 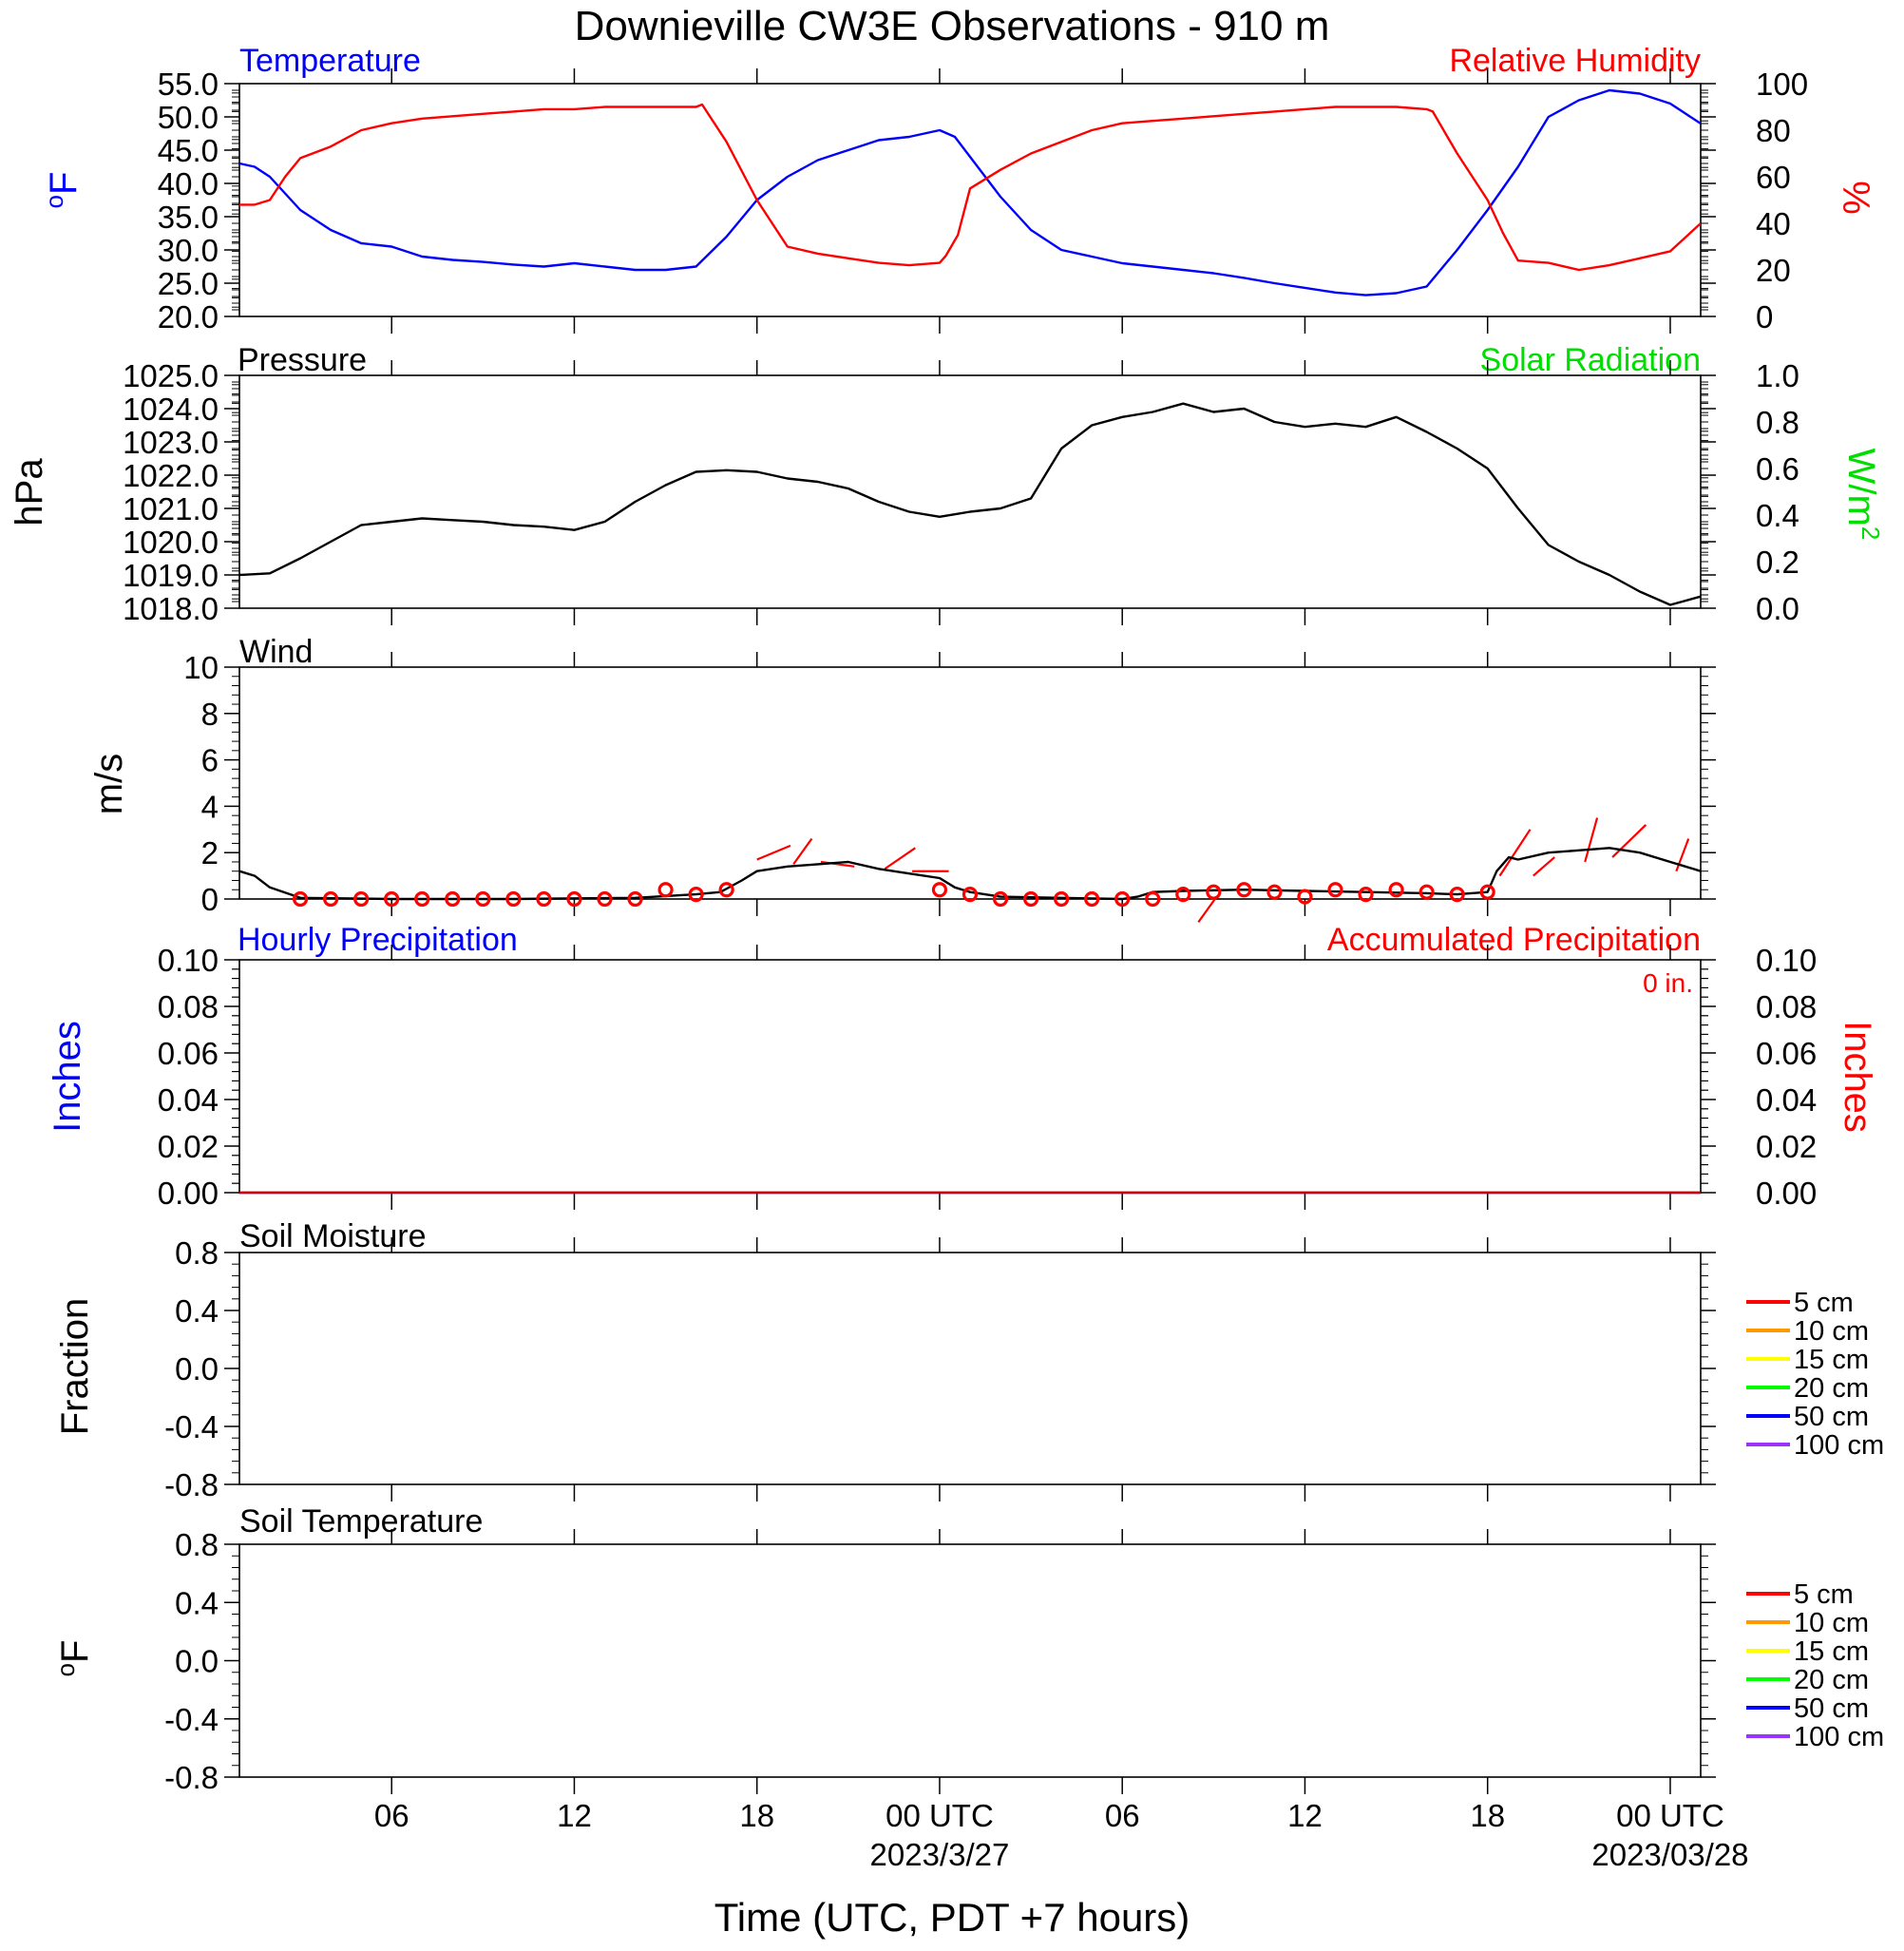 What do you see at coordinates (171, 543) in the screenshot?
I see `y-axis-tick-label: 1020.0` at bounding box center [171, 543].